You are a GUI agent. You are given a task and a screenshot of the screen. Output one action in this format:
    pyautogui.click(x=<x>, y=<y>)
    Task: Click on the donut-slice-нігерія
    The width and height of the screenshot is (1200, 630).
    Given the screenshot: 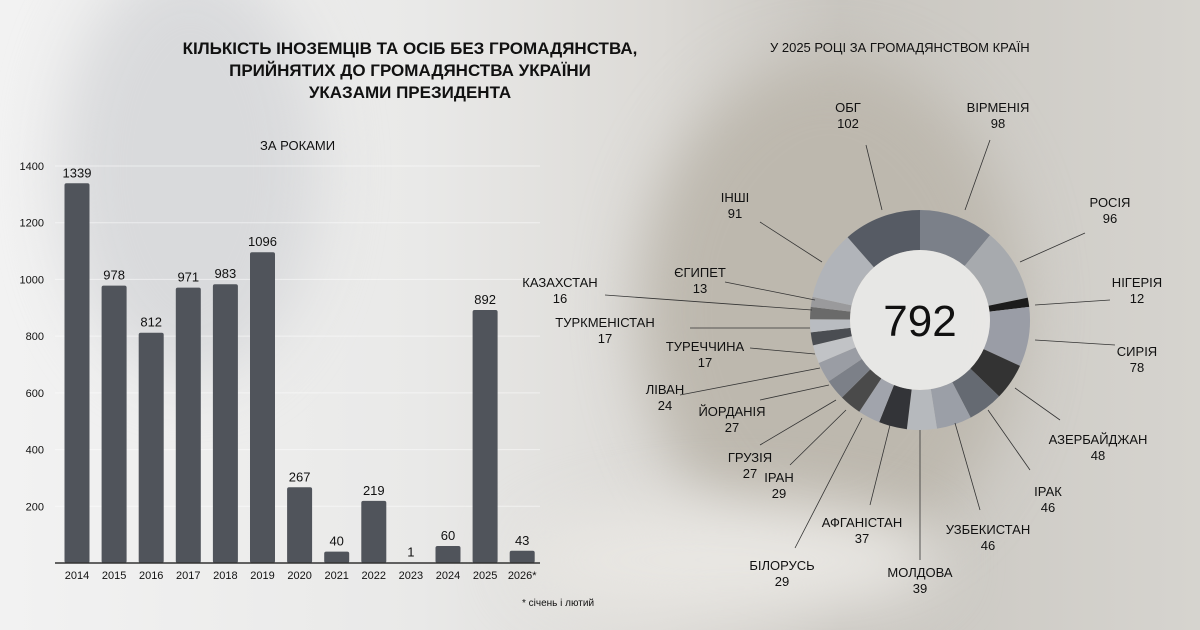 What is the action you would take?
    pyautogui.click(x=1009, y=304)
    